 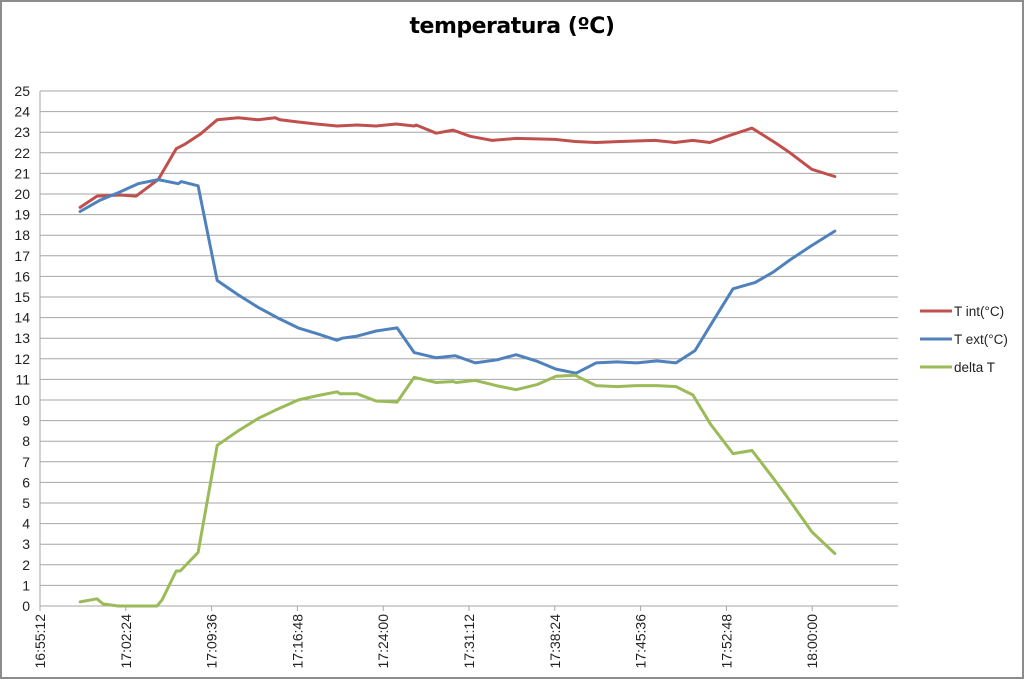 What do you see at coordinates (981, 339) in the screenshot?
I see `legend-label: T ext(°C)` at bounding box center [981, 339].